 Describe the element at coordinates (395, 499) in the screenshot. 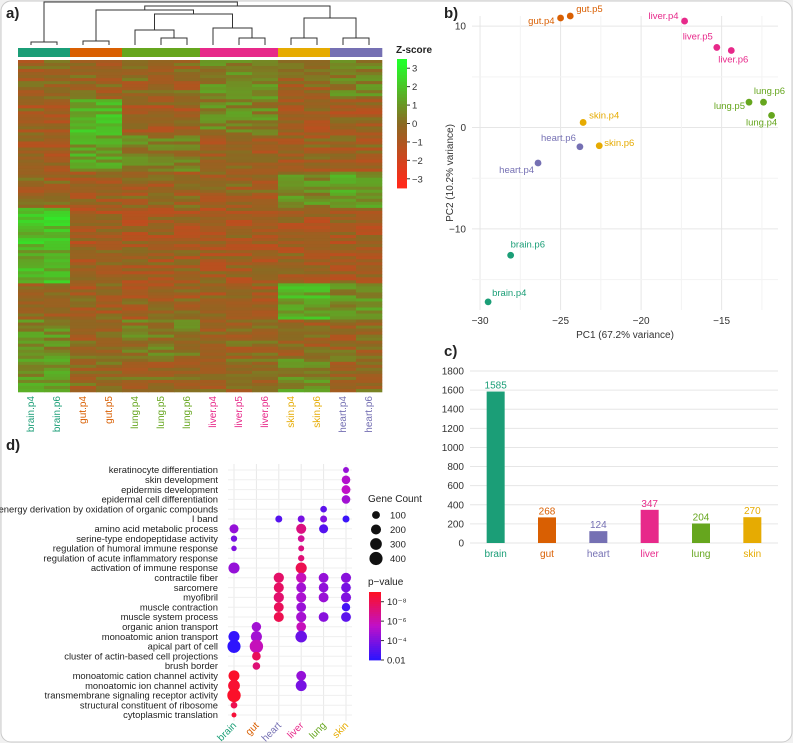

I see `size-legend-title: Gene Count` at that location.